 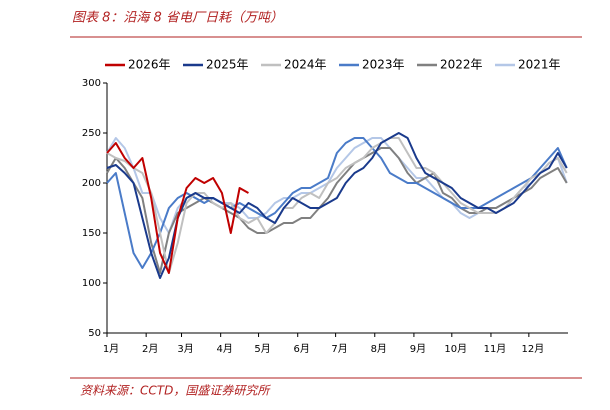 What do you see at coordinates (532, 349) in the screenshot?
I see `x-tick-label: 12月` at bounding box center [532, 349].